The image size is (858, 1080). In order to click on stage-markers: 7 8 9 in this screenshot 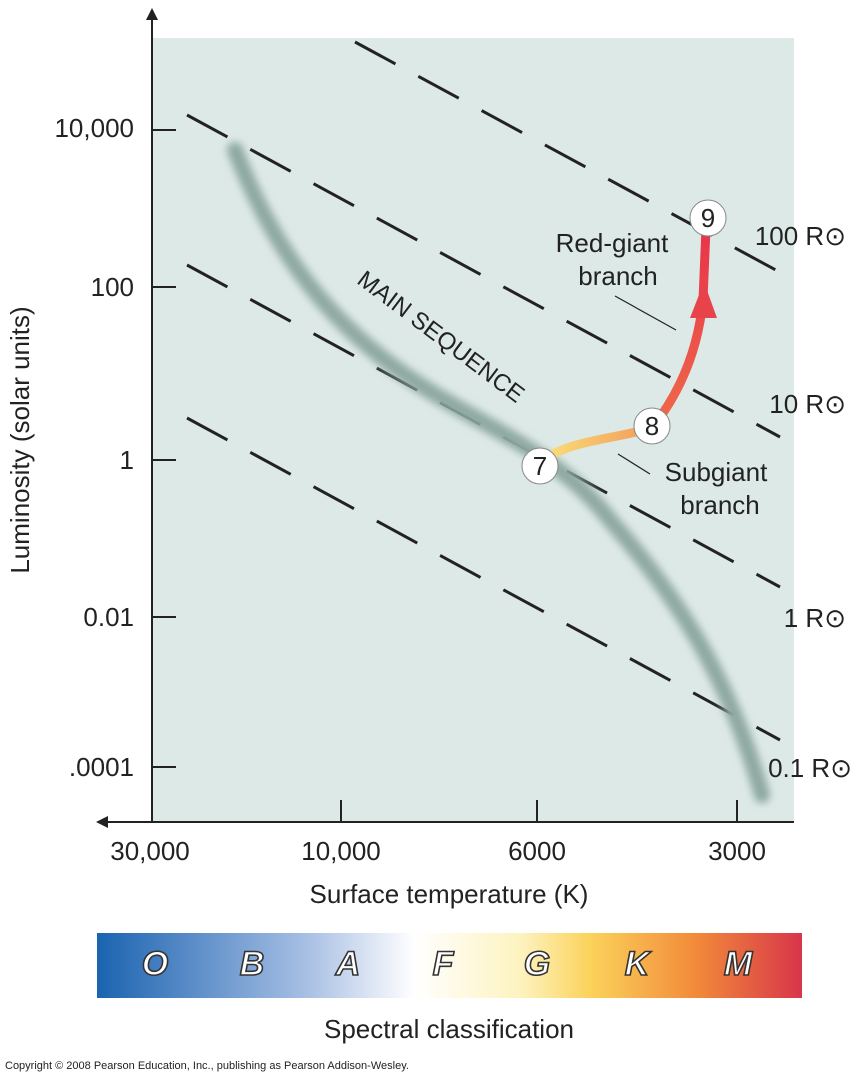, I will do `click(624, 342)`.